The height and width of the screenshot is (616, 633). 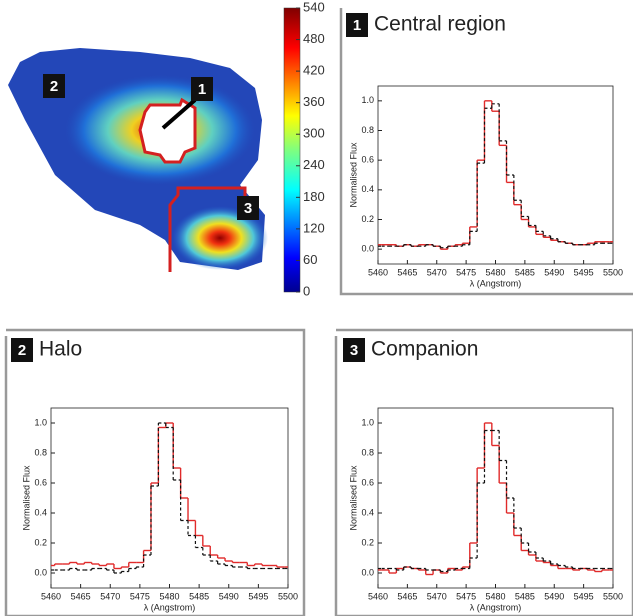 I want to click on panel-number: 1, so click(x=357, y=25).